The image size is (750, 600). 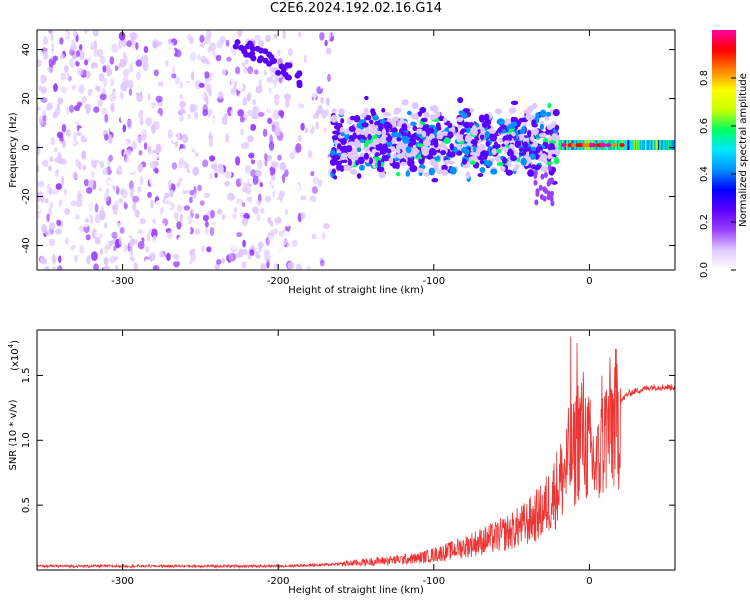 I want to click on svg-text: (x104), so click(x=14, y=355).